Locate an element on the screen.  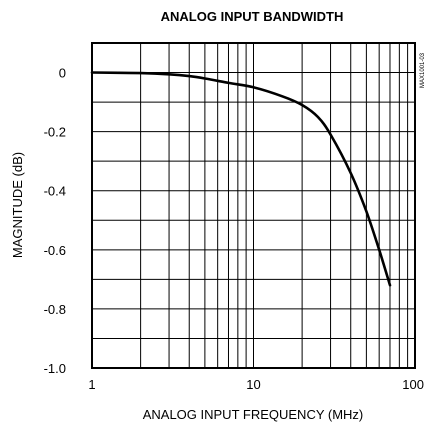
y-tick-label: -1.0 is located at coordinates (55, 368).